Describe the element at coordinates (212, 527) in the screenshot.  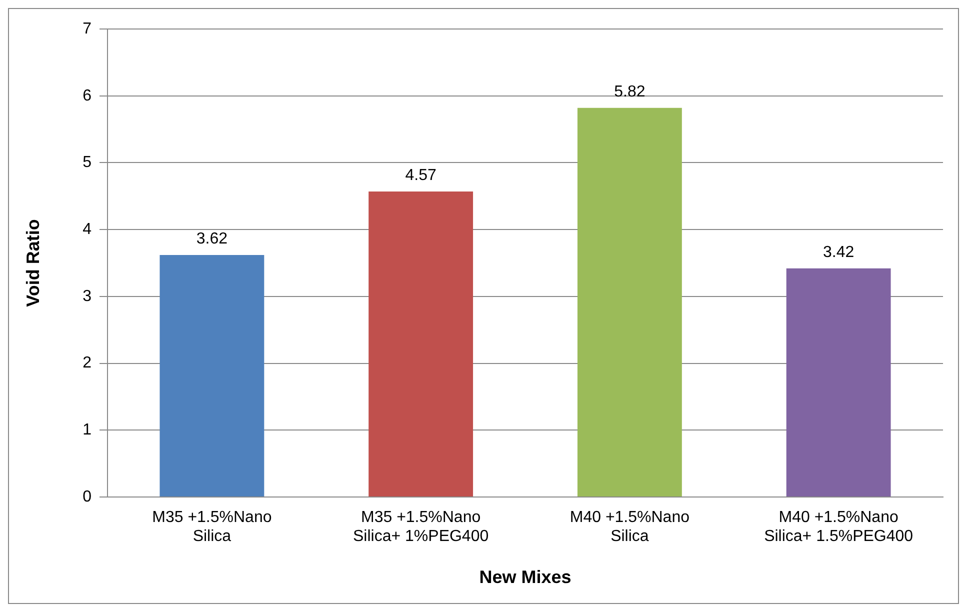
I see `x-tick-label: M35 +1.5%Nano Silica` at that location.